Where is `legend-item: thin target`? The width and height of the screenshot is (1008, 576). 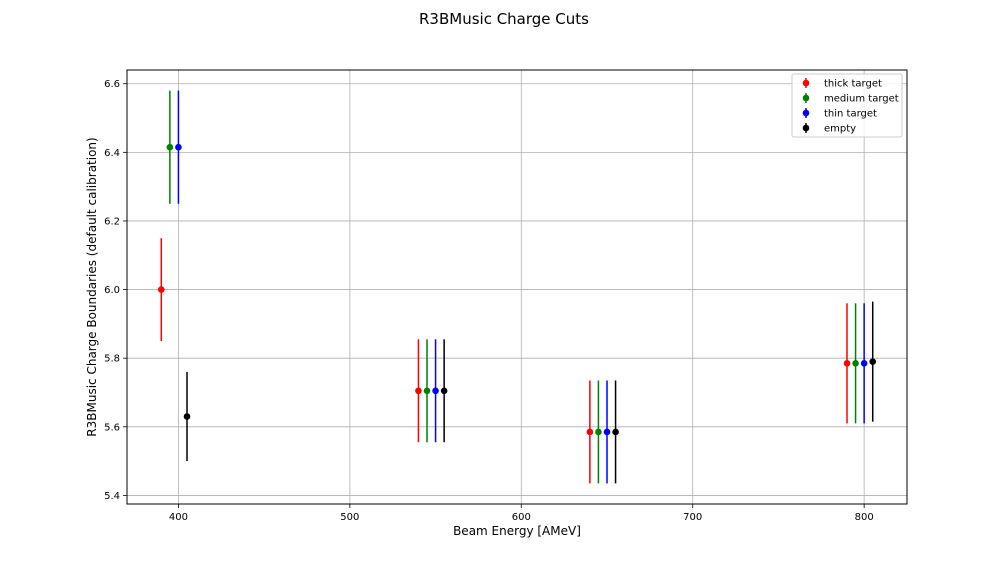 legend-item: thin target is located at coordinates (839, 114).